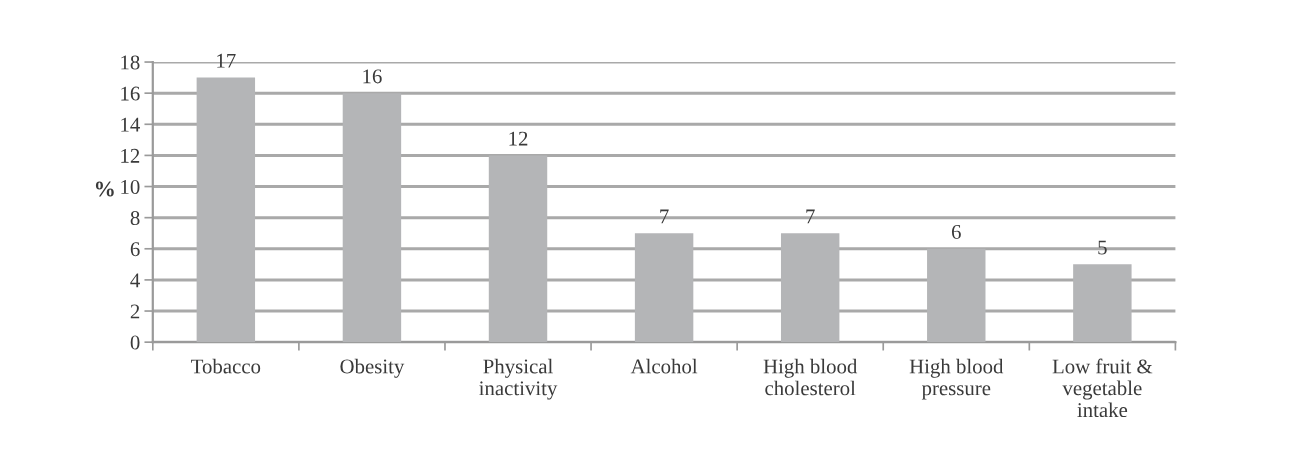 The image size is (1306, 463). What do you see at coordinates (810, 377) in the screenshot?
I see `x-tick-label: High blood cholesterol` at bounding box center [810, 377].